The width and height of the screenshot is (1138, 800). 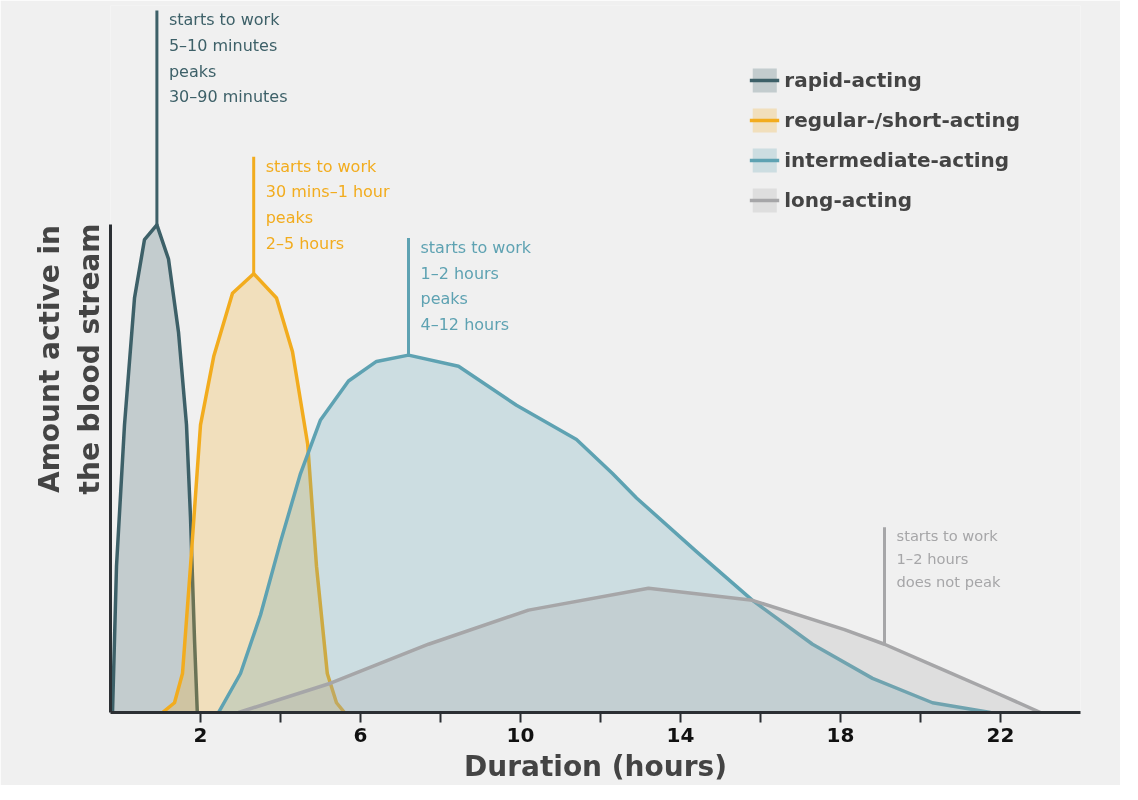 I want to click on annotation: starts to work 1–2 hours peaks 4–12 hours, so click(x=476, y=286).